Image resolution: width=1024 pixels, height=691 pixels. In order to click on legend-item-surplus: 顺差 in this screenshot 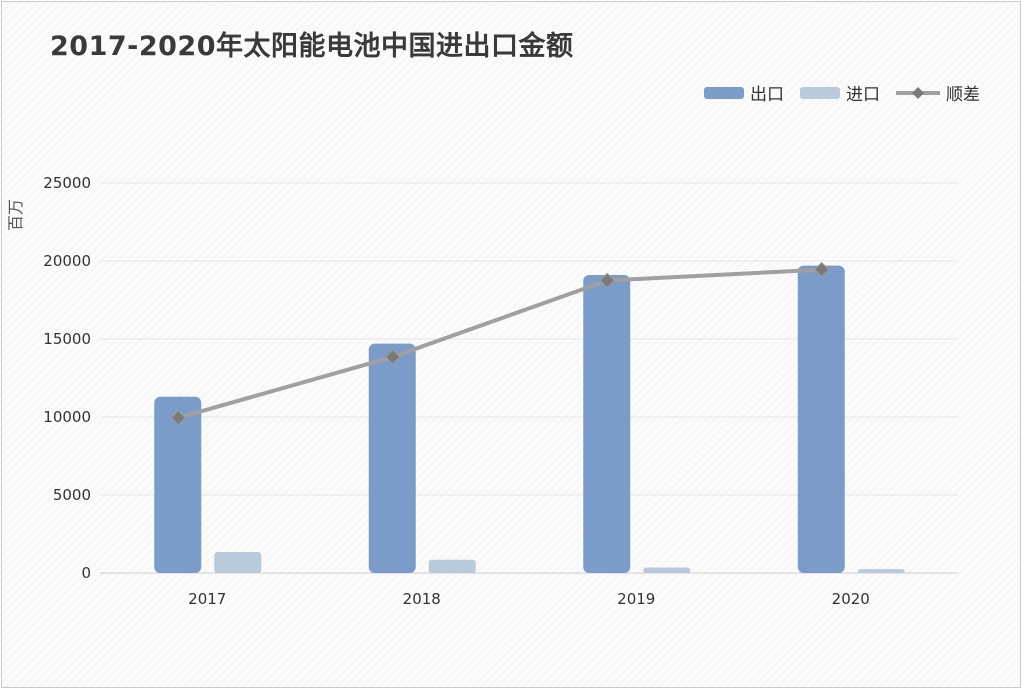, I will do `click(938, 92)`.